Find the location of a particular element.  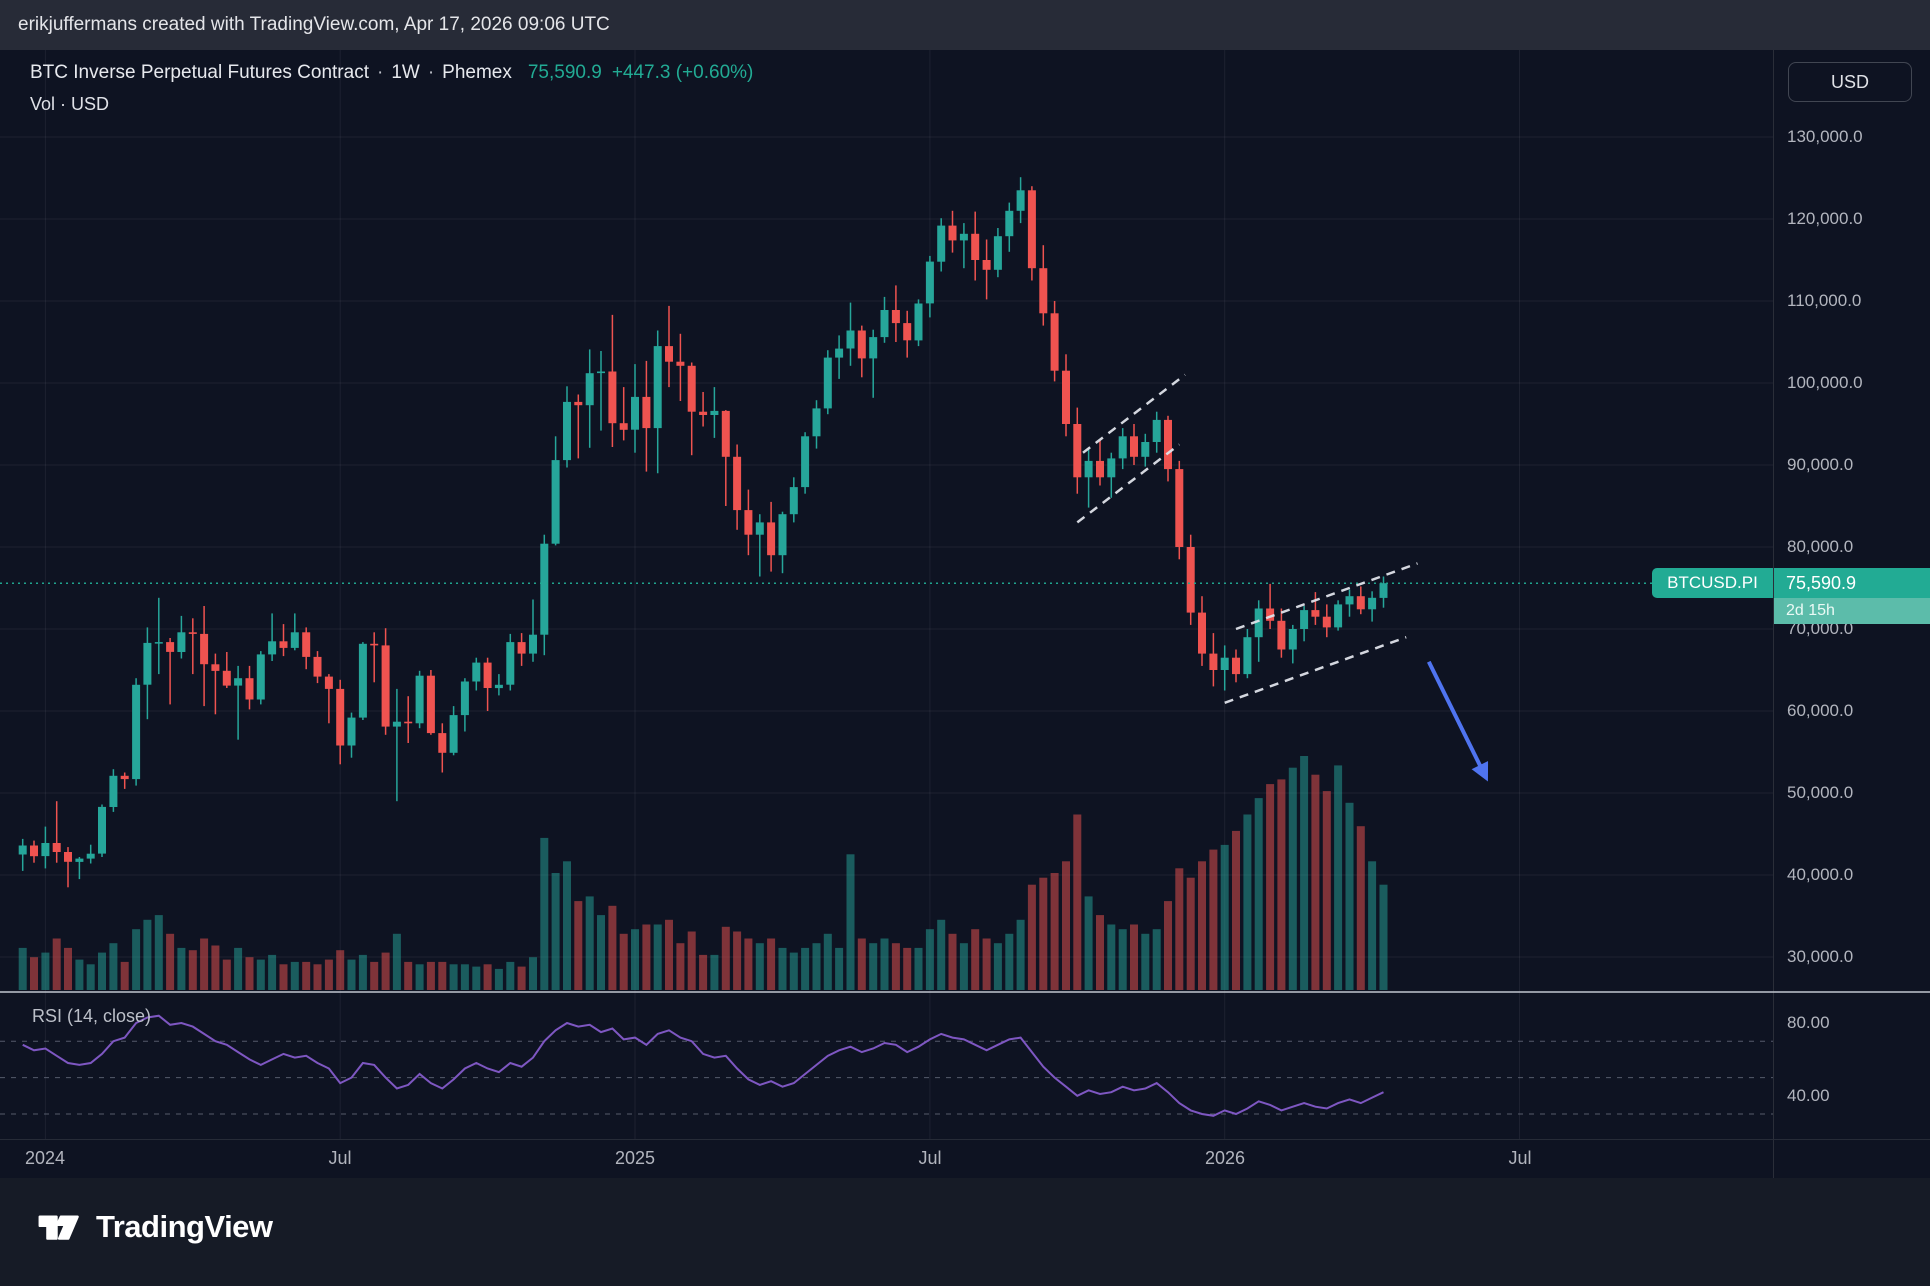

bar-countdown: 2d 15h is located at coordinates (1852, 611).